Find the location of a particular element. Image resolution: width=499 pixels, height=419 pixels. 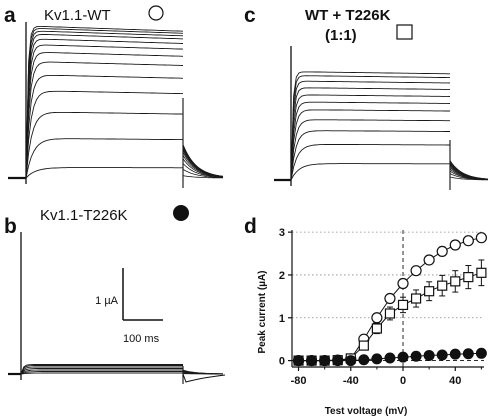

panel-c-title: WT + T226K is located at coordinates (348, 15).